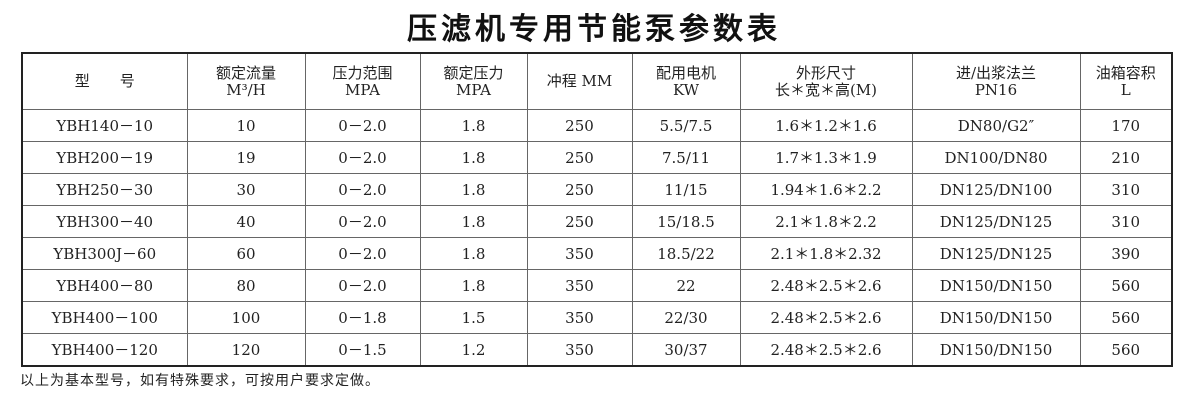 The width and height of the screenshot is (1188, 404). I want to click on table-cell: 1.94＊1.6＊2.2, so click(826, 189).